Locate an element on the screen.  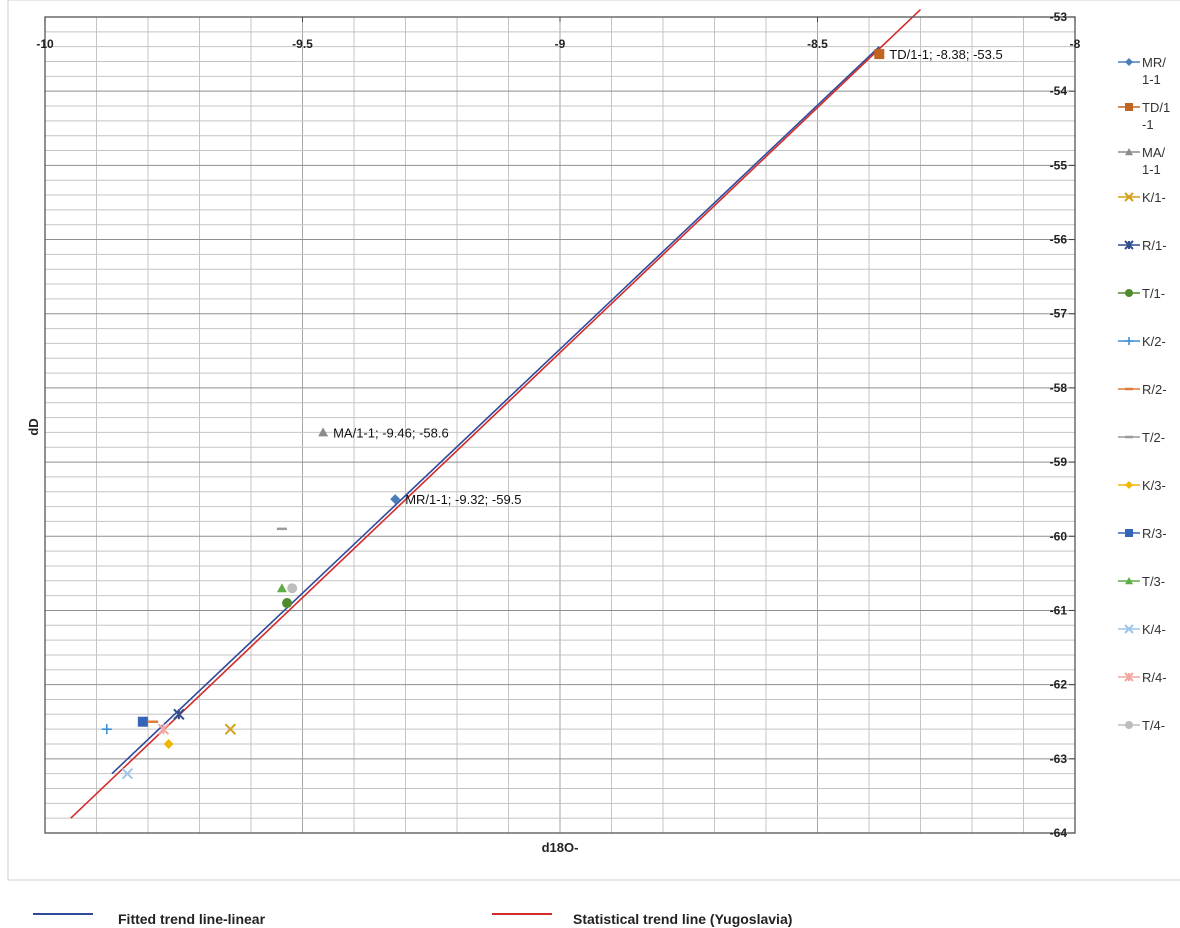
legend-label: TD/1 is located at coordinates (1156, 107).